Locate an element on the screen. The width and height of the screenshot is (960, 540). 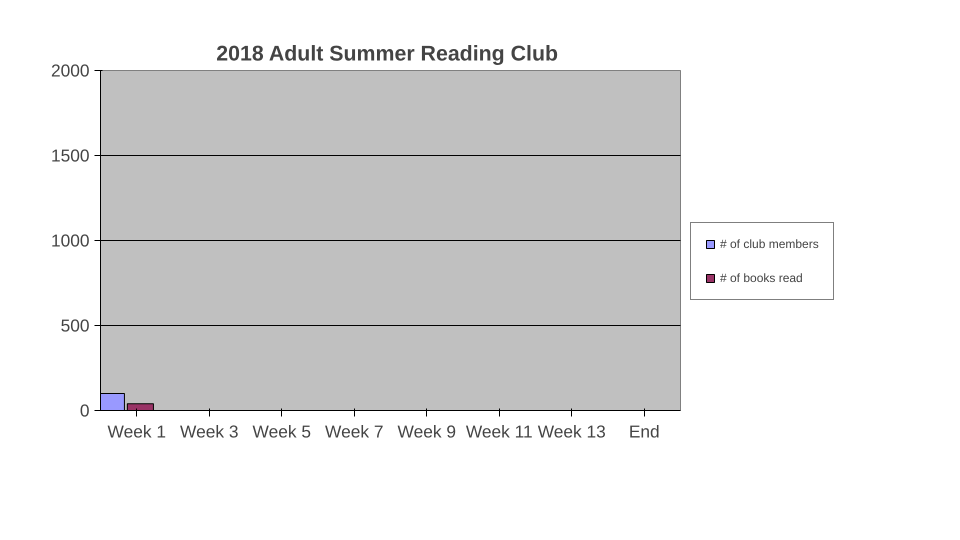
x-tick-label: Week 7 is located at coordinates (354, 432).